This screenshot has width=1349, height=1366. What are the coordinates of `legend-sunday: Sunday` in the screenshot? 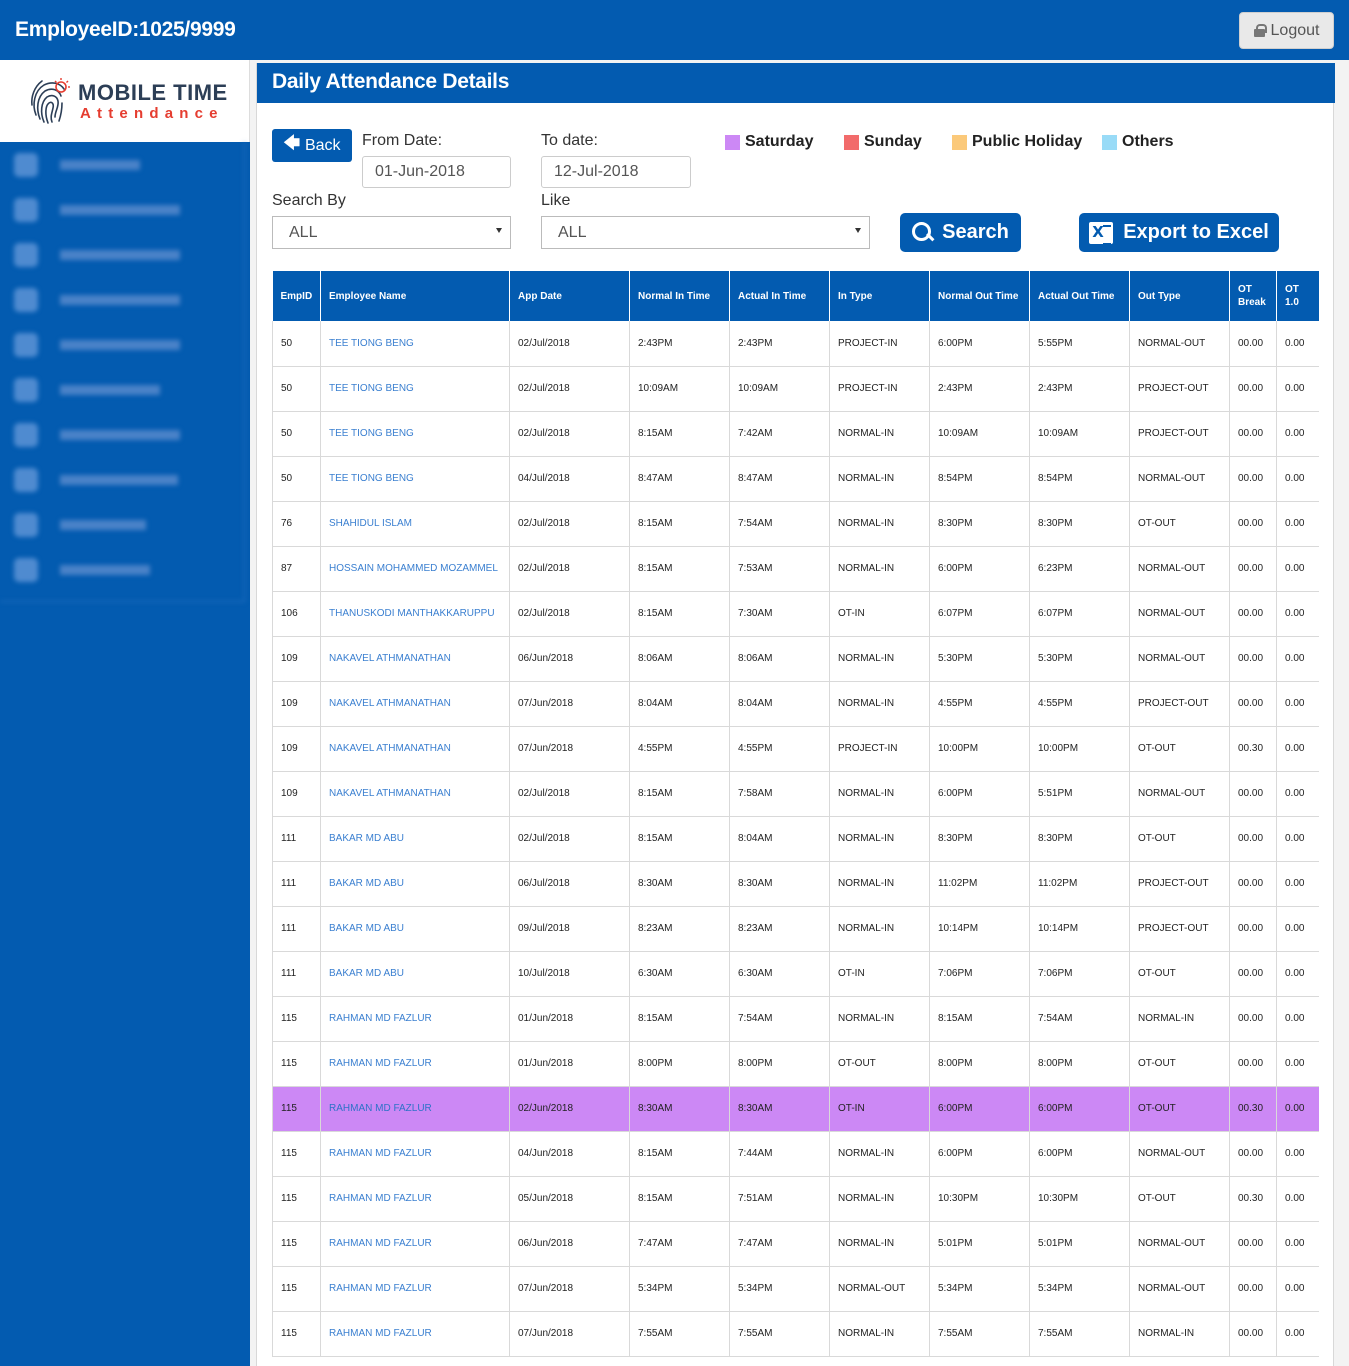 It's located at (883, 142).